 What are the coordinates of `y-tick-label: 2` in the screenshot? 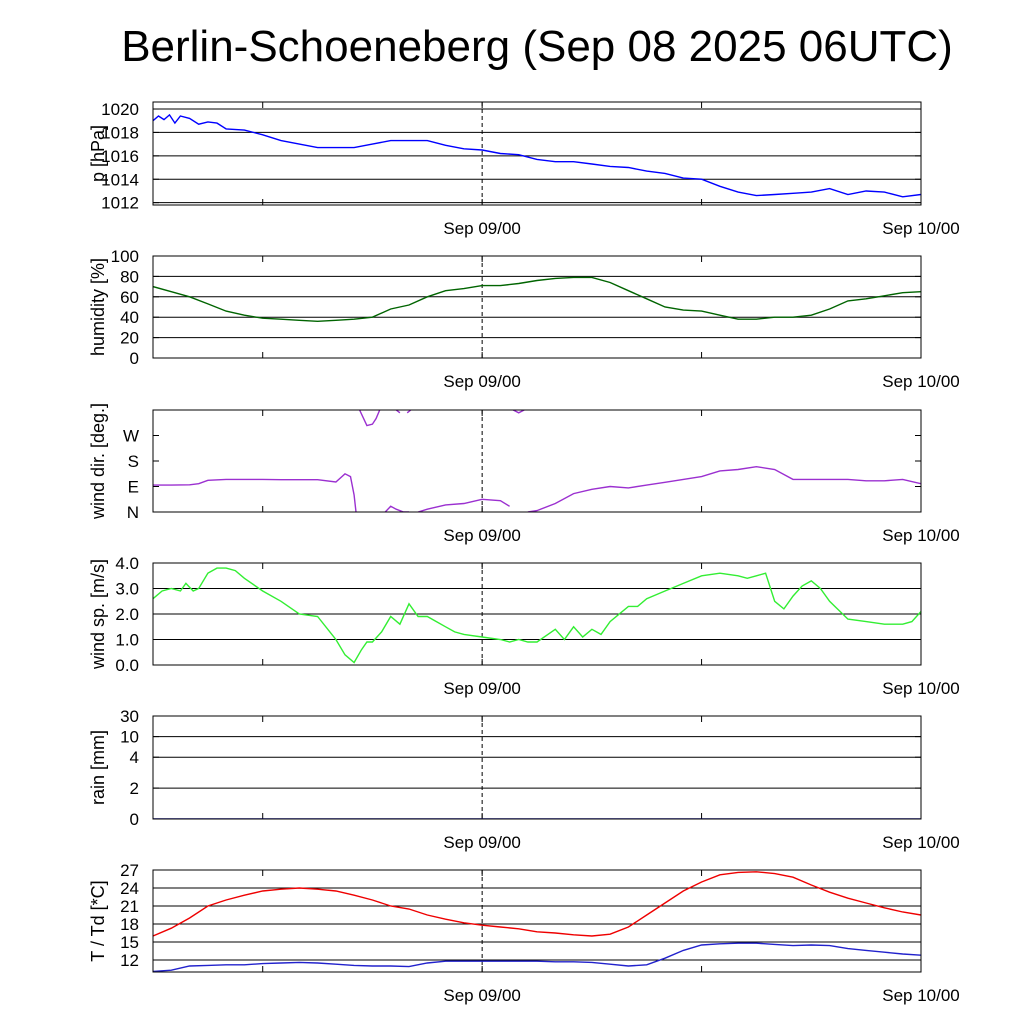 It's located at (134, 788).